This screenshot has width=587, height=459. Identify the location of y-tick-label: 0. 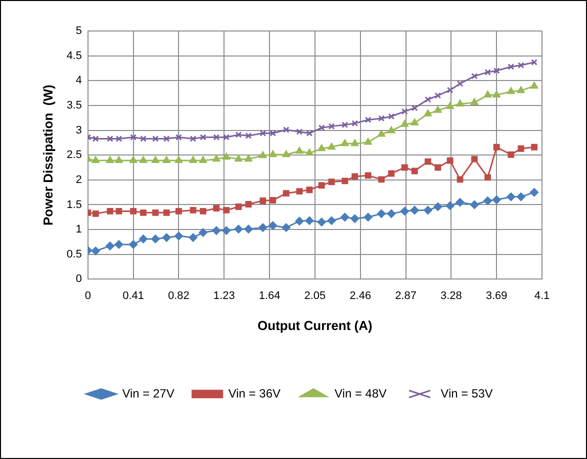
(79, 279).